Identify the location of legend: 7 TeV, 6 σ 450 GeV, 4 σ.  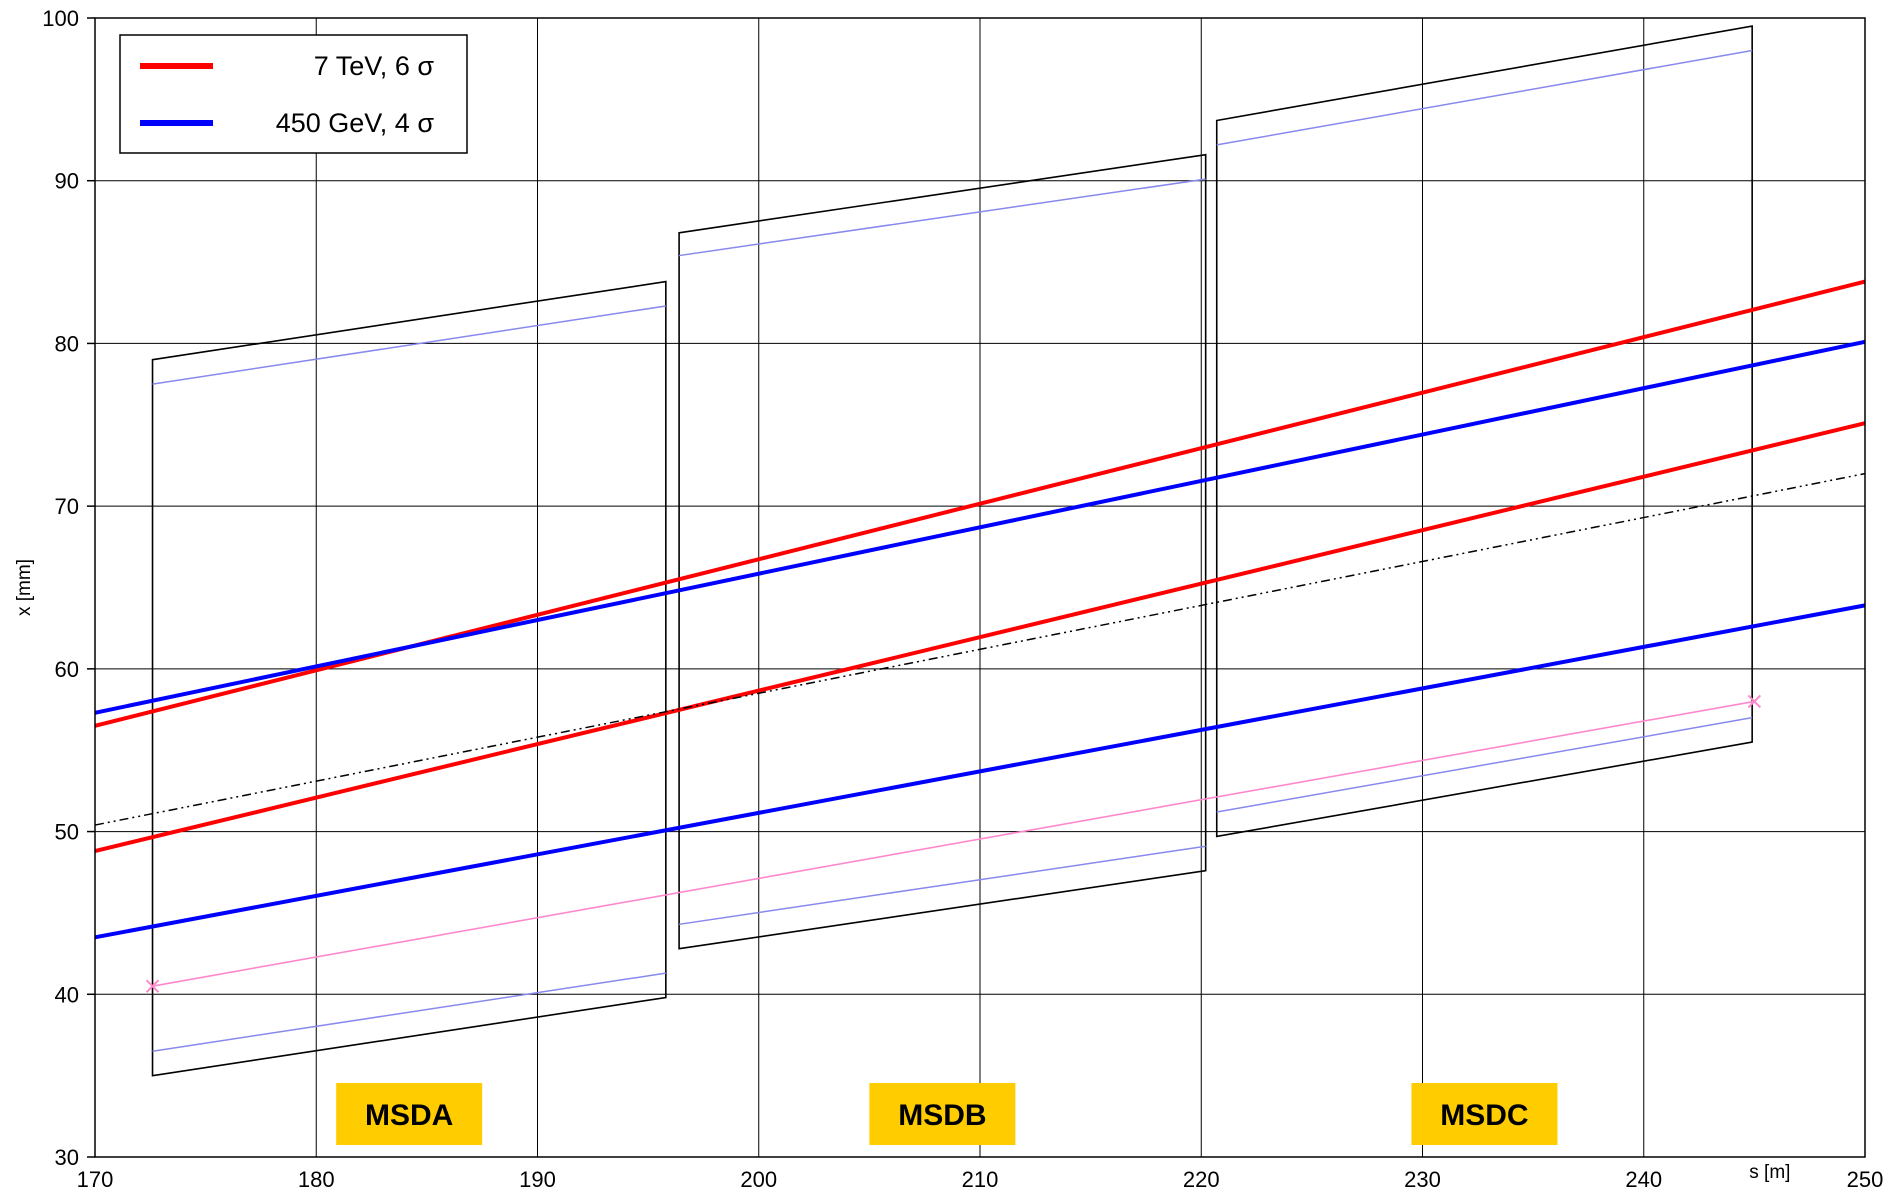
(293, 94).